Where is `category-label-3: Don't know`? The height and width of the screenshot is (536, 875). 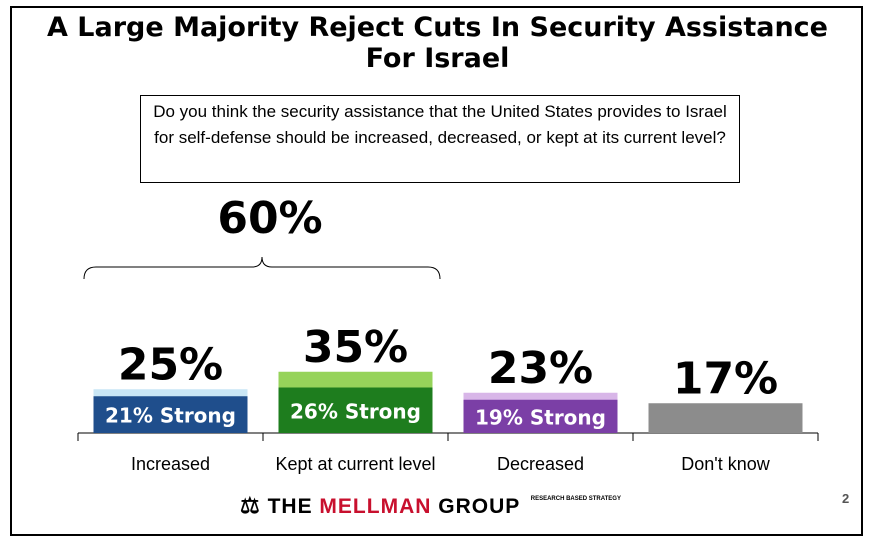 category-label-3: Don't know is located at coordinates (725, 464).